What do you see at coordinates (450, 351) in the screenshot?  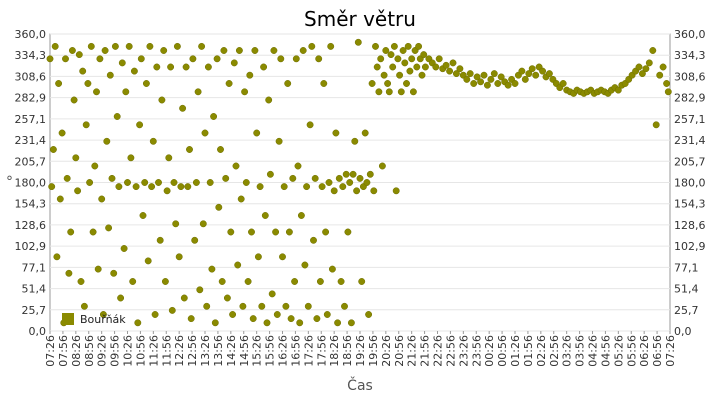 I see `x-tick-label: 22:56` at bounding box center [450, 351].